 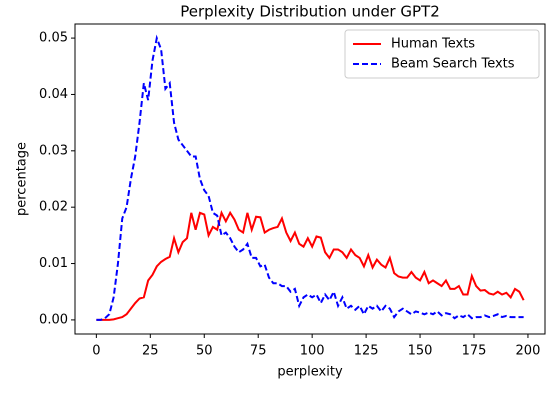 I want to click on legend-label: Beam Search Texts, so click(x=453, y=64).